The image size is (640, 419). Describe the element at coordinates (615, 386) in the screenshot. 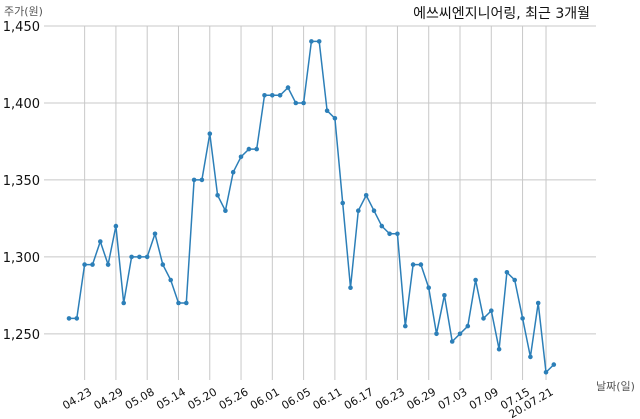

I see `x-axis-label: 날짜(일)` at that location.